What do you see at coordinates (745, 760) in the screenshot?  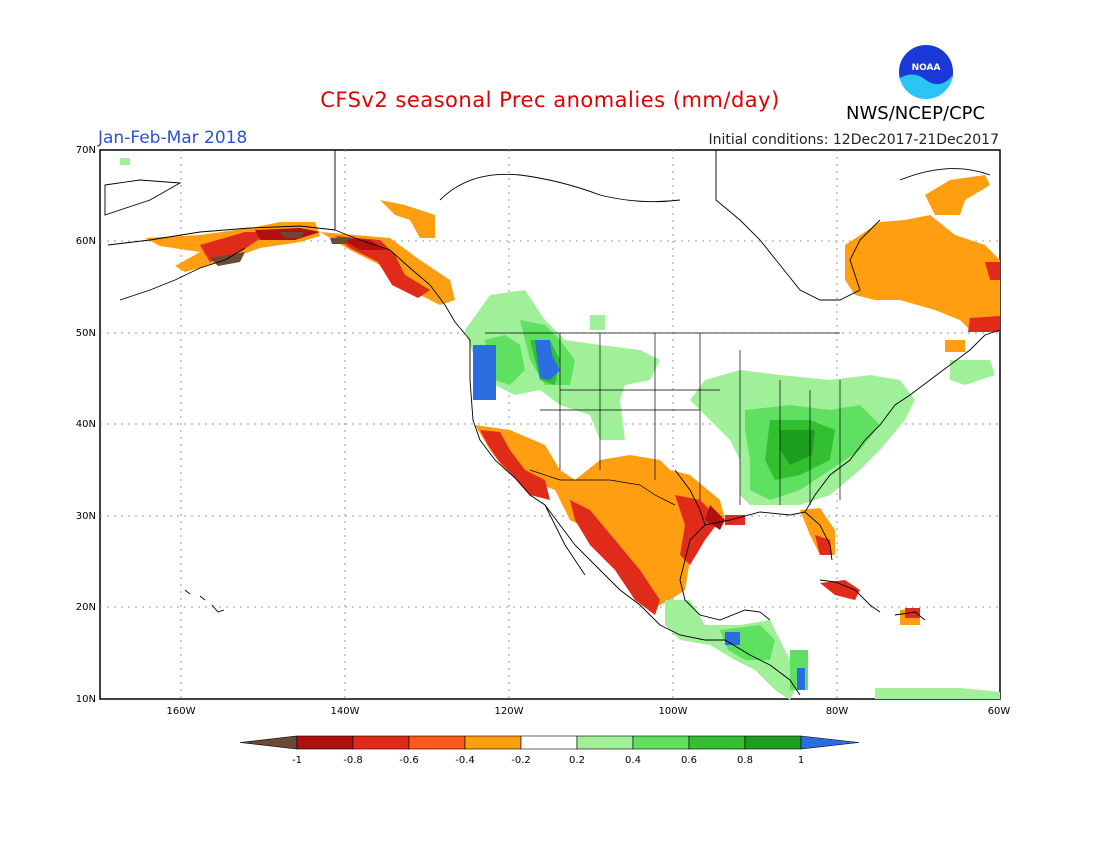 I see `colorbar-label: 0.8` at bounding box center [745, 760].